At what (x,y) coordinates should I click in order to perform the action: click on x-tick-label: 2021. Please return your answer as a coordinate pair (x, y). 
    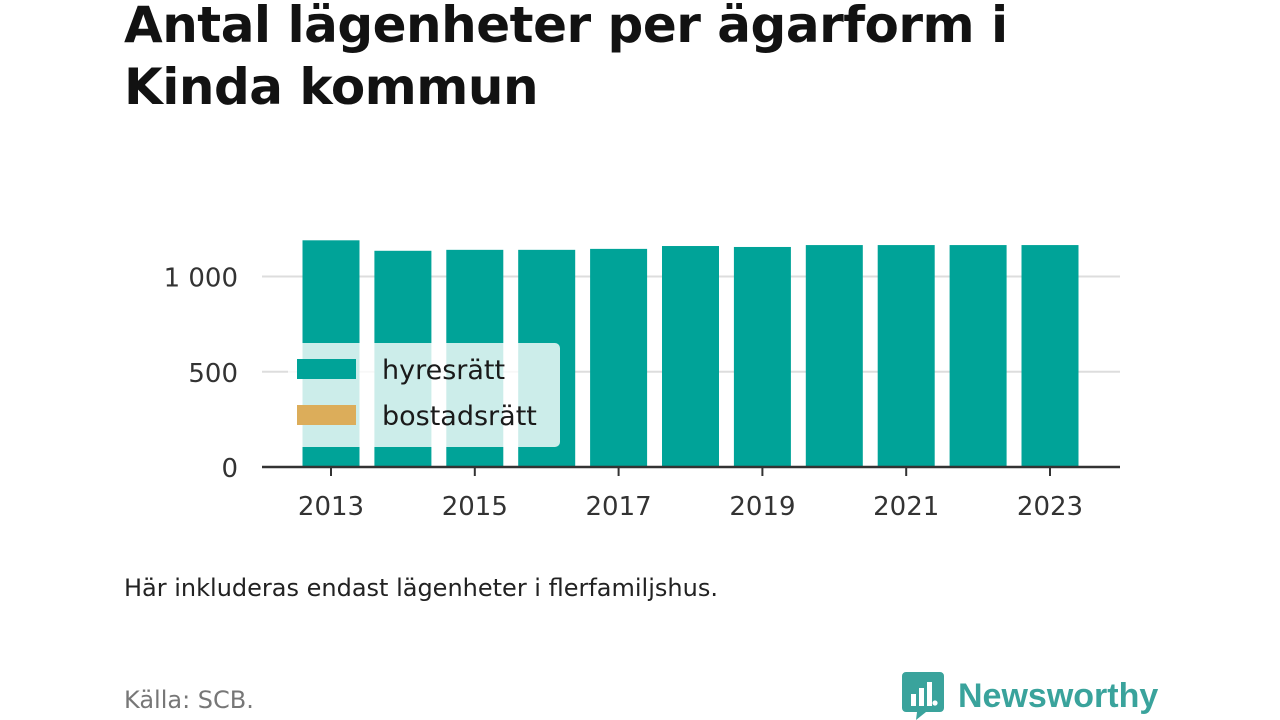
    Looking at the image, I should click on (906, 507).